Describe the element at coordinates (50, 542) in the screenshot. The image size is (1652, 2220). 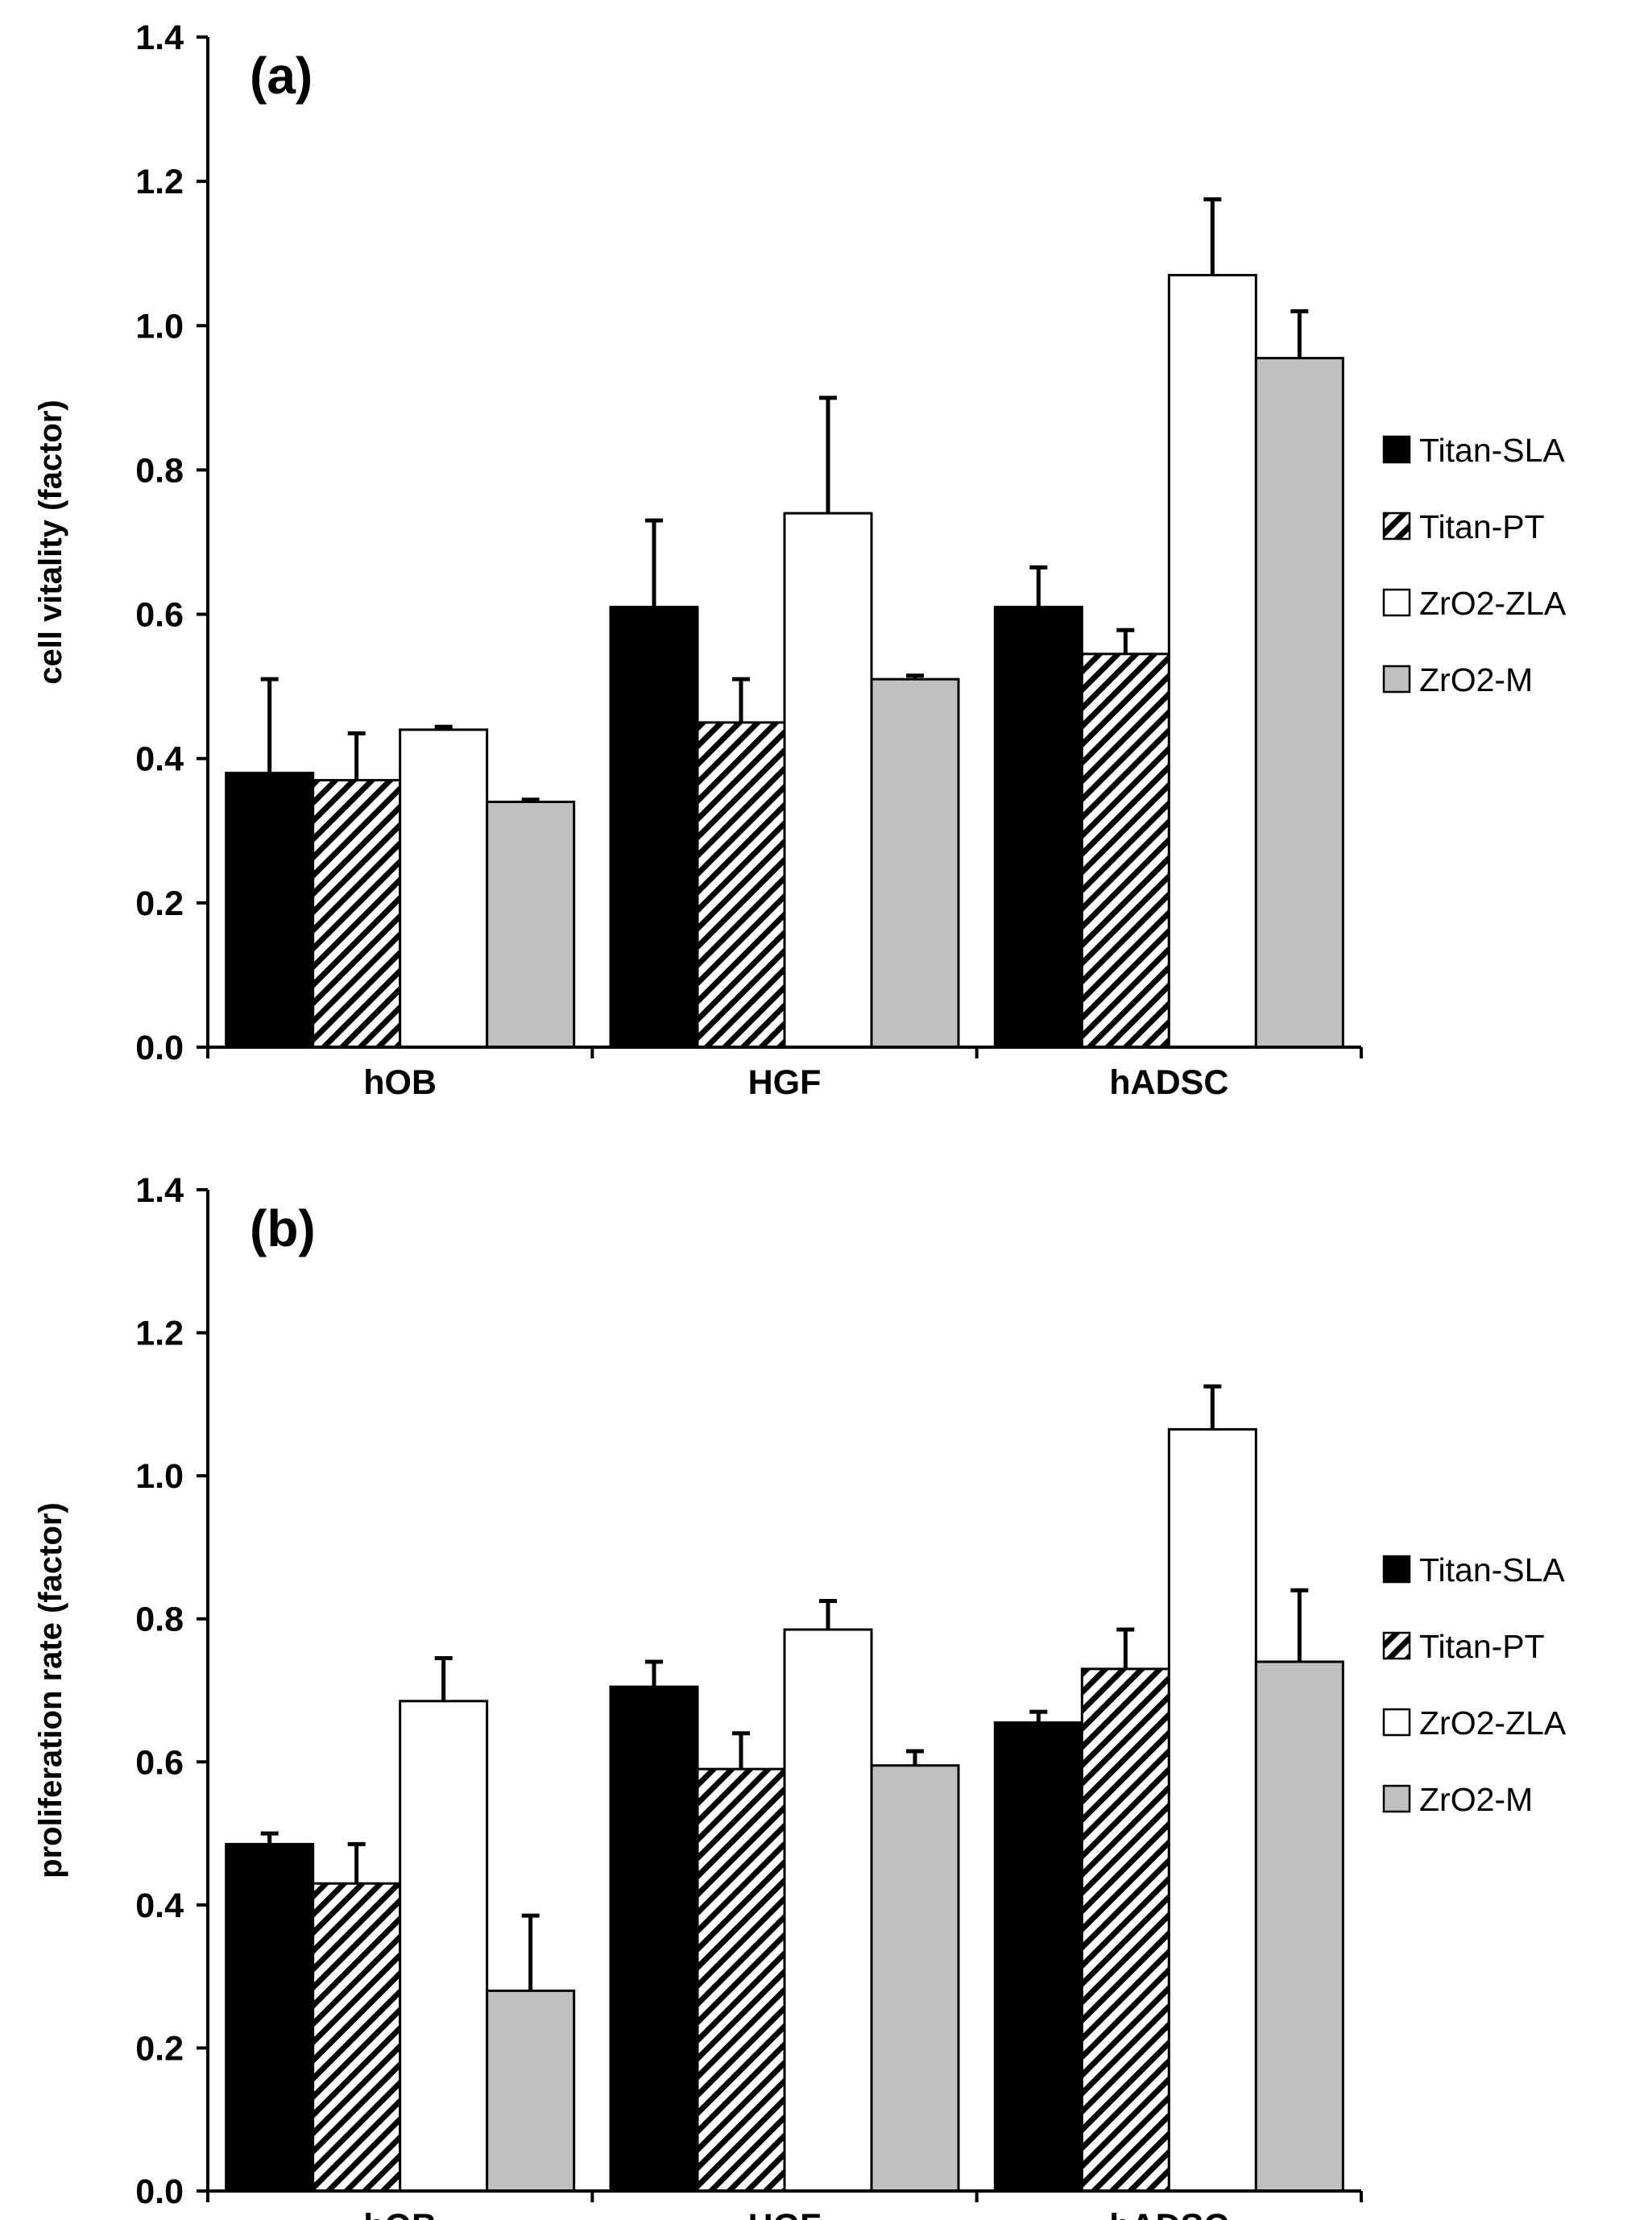
I see `y-axis-title: cell vitality (factor)` at that location.